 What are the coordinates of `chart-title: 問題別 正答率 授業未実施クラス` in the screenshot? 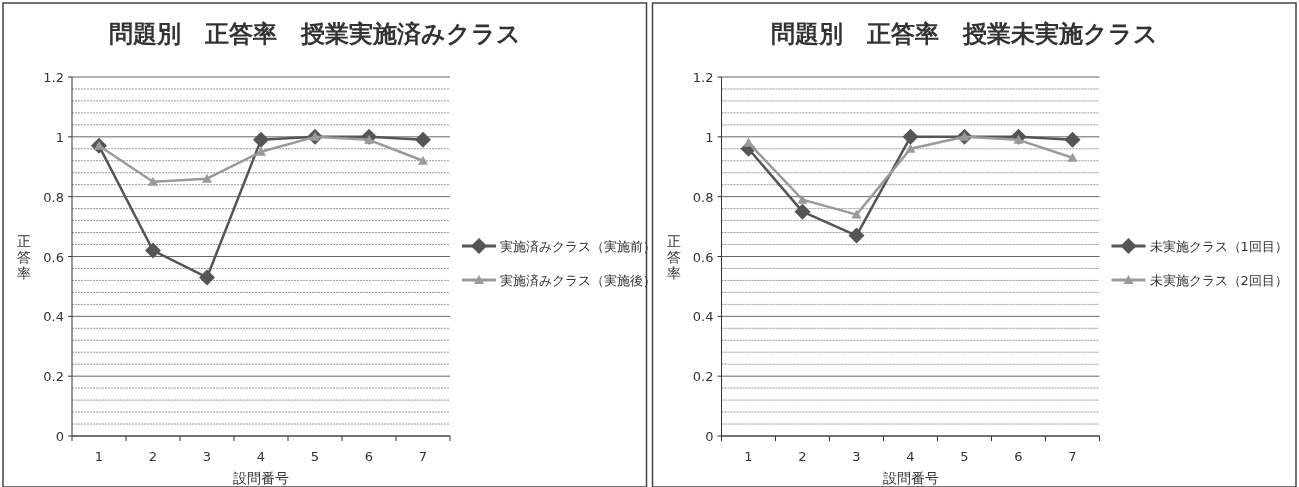 It's located at (964, 34).